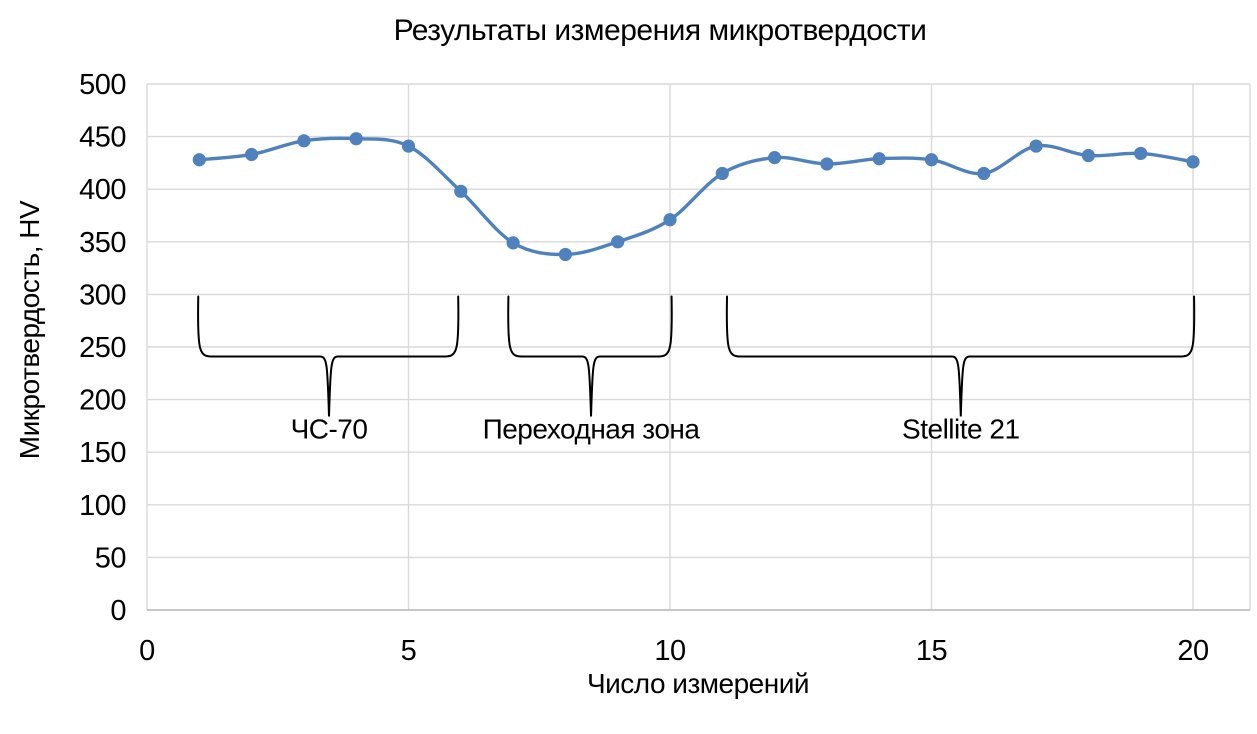 The height and width of the screenshot is (734, 1257). I want to click on y-tick-labels: 0 50 100 150 200 250 300 350 400 450 500, so click(102, 348).